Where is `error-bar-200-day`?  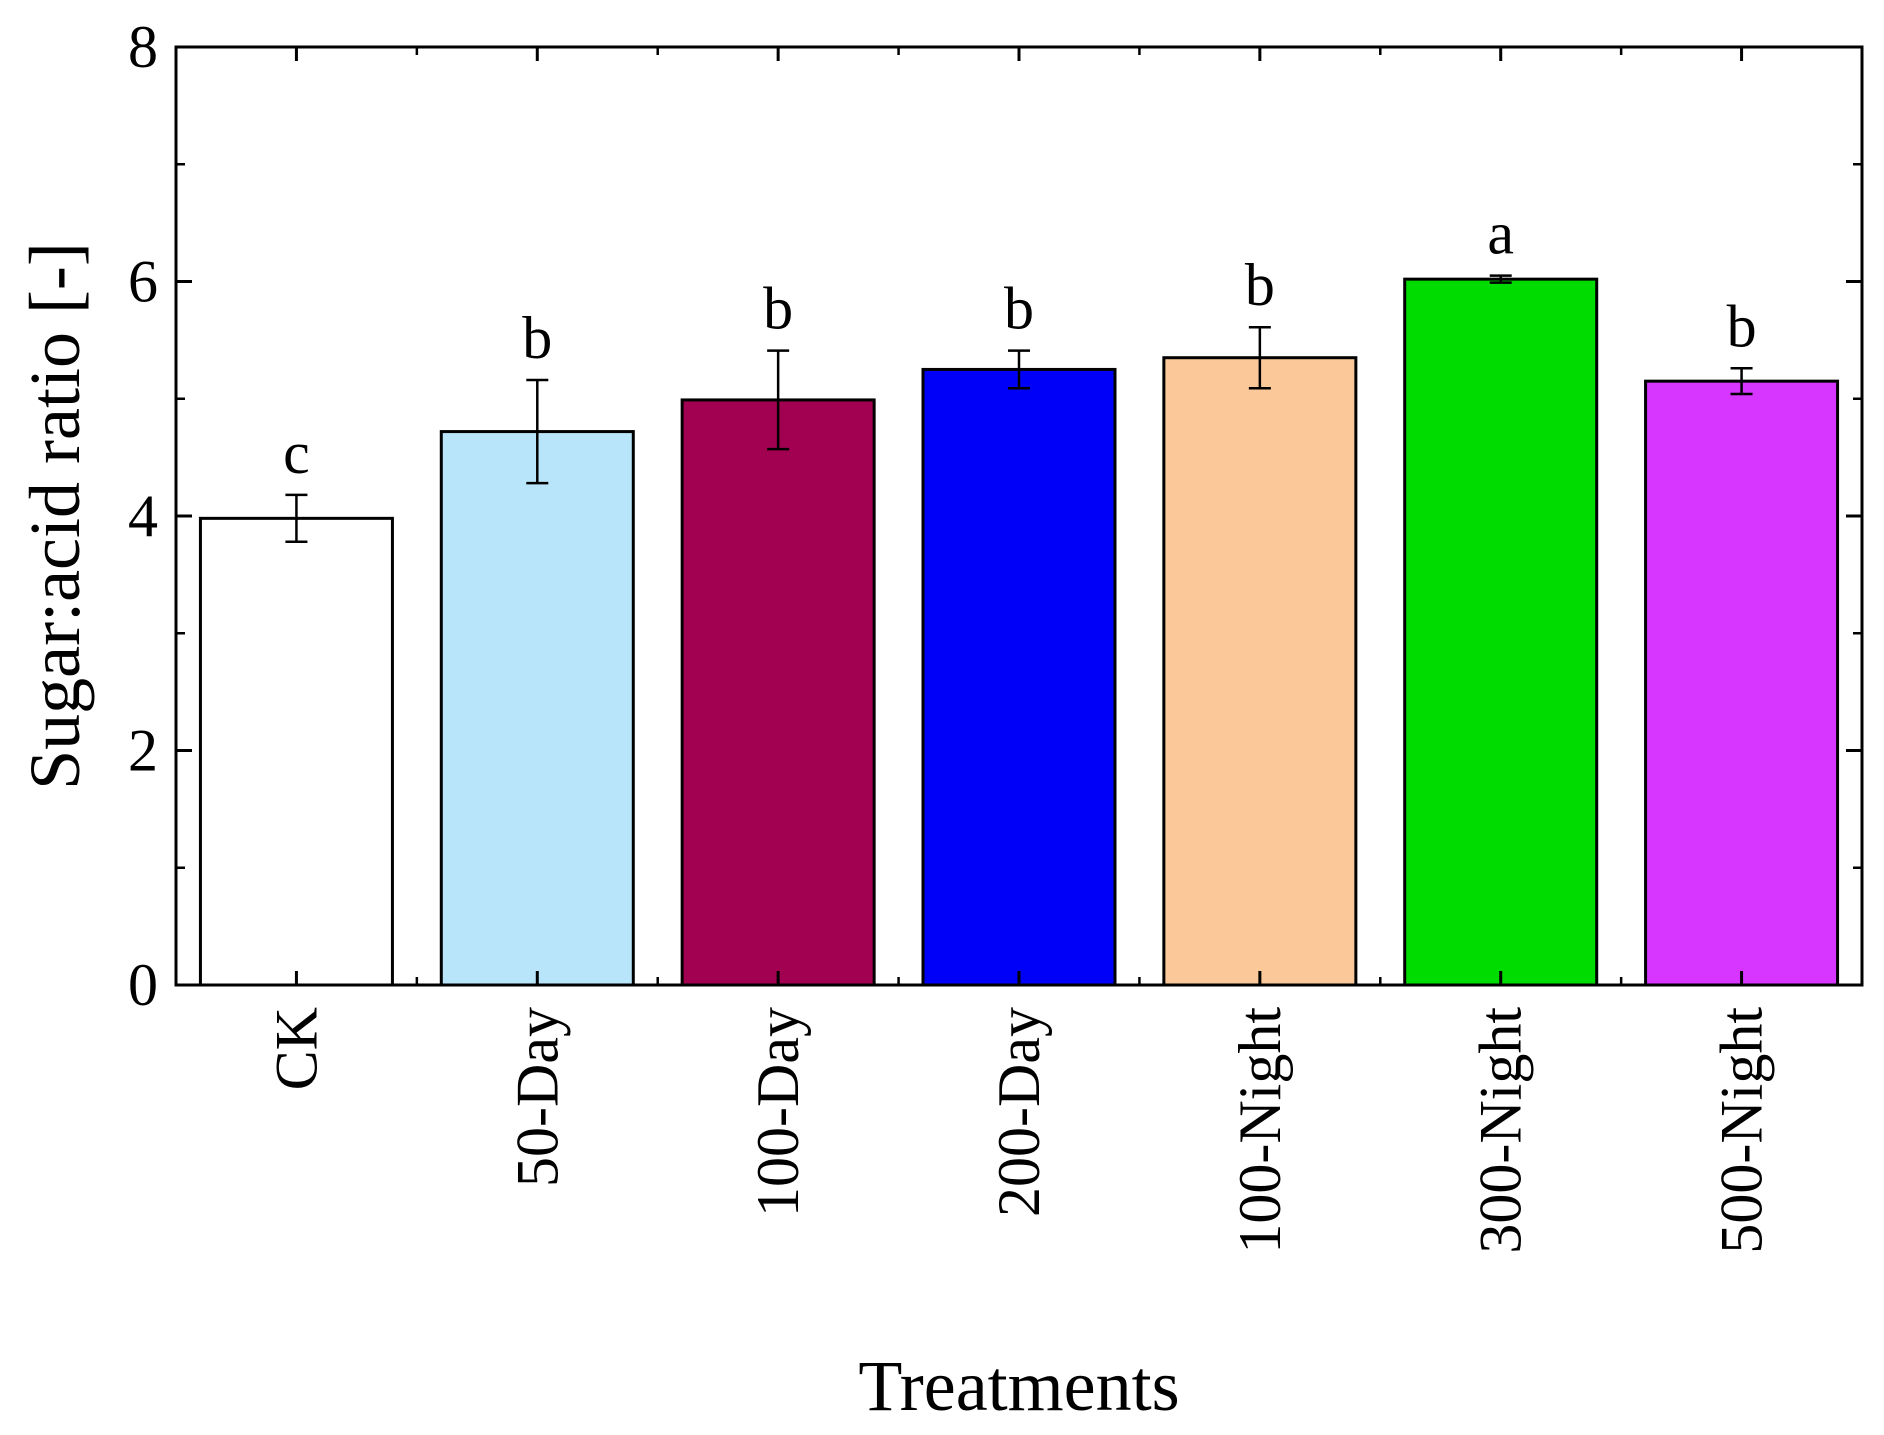
error-bar-200-day is located at coordinates (1019, 369).